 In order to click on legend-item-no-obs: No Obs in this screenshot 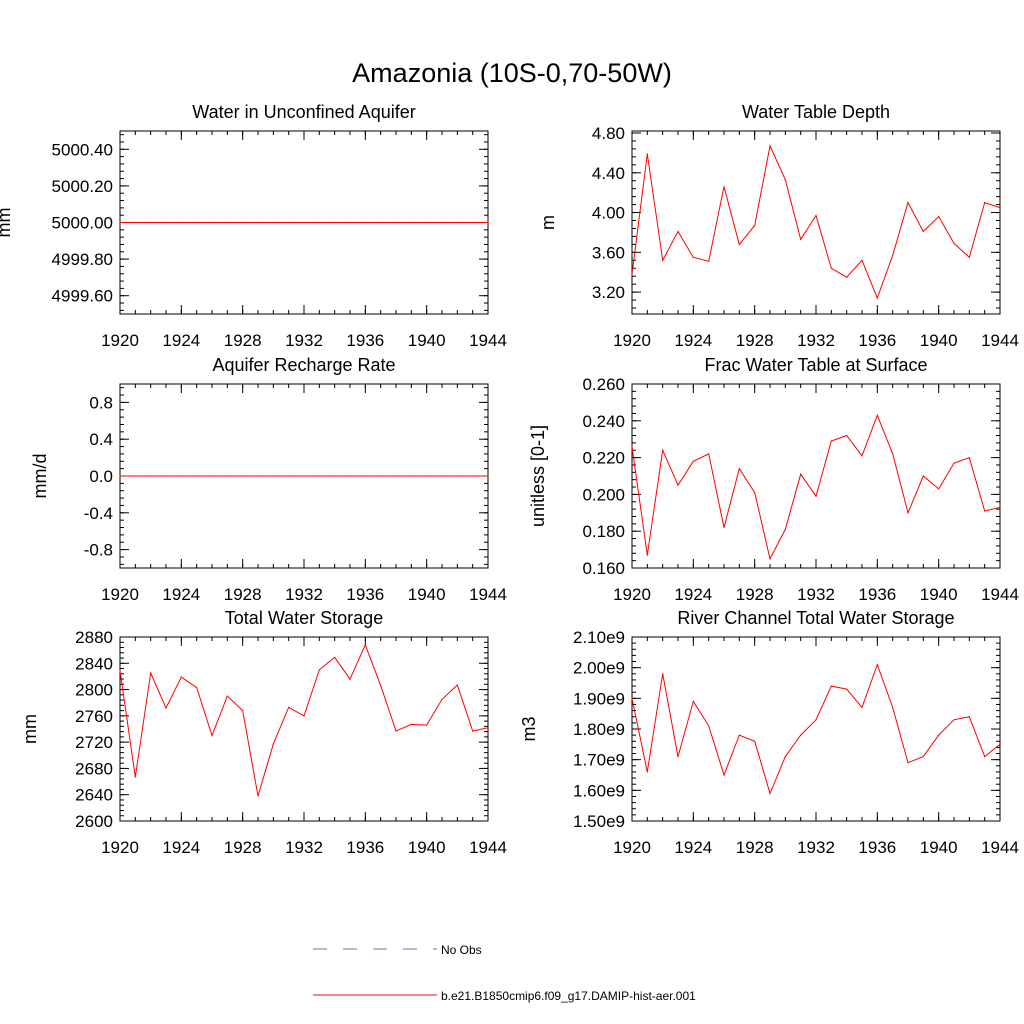, I will do `click(397, 950)`.